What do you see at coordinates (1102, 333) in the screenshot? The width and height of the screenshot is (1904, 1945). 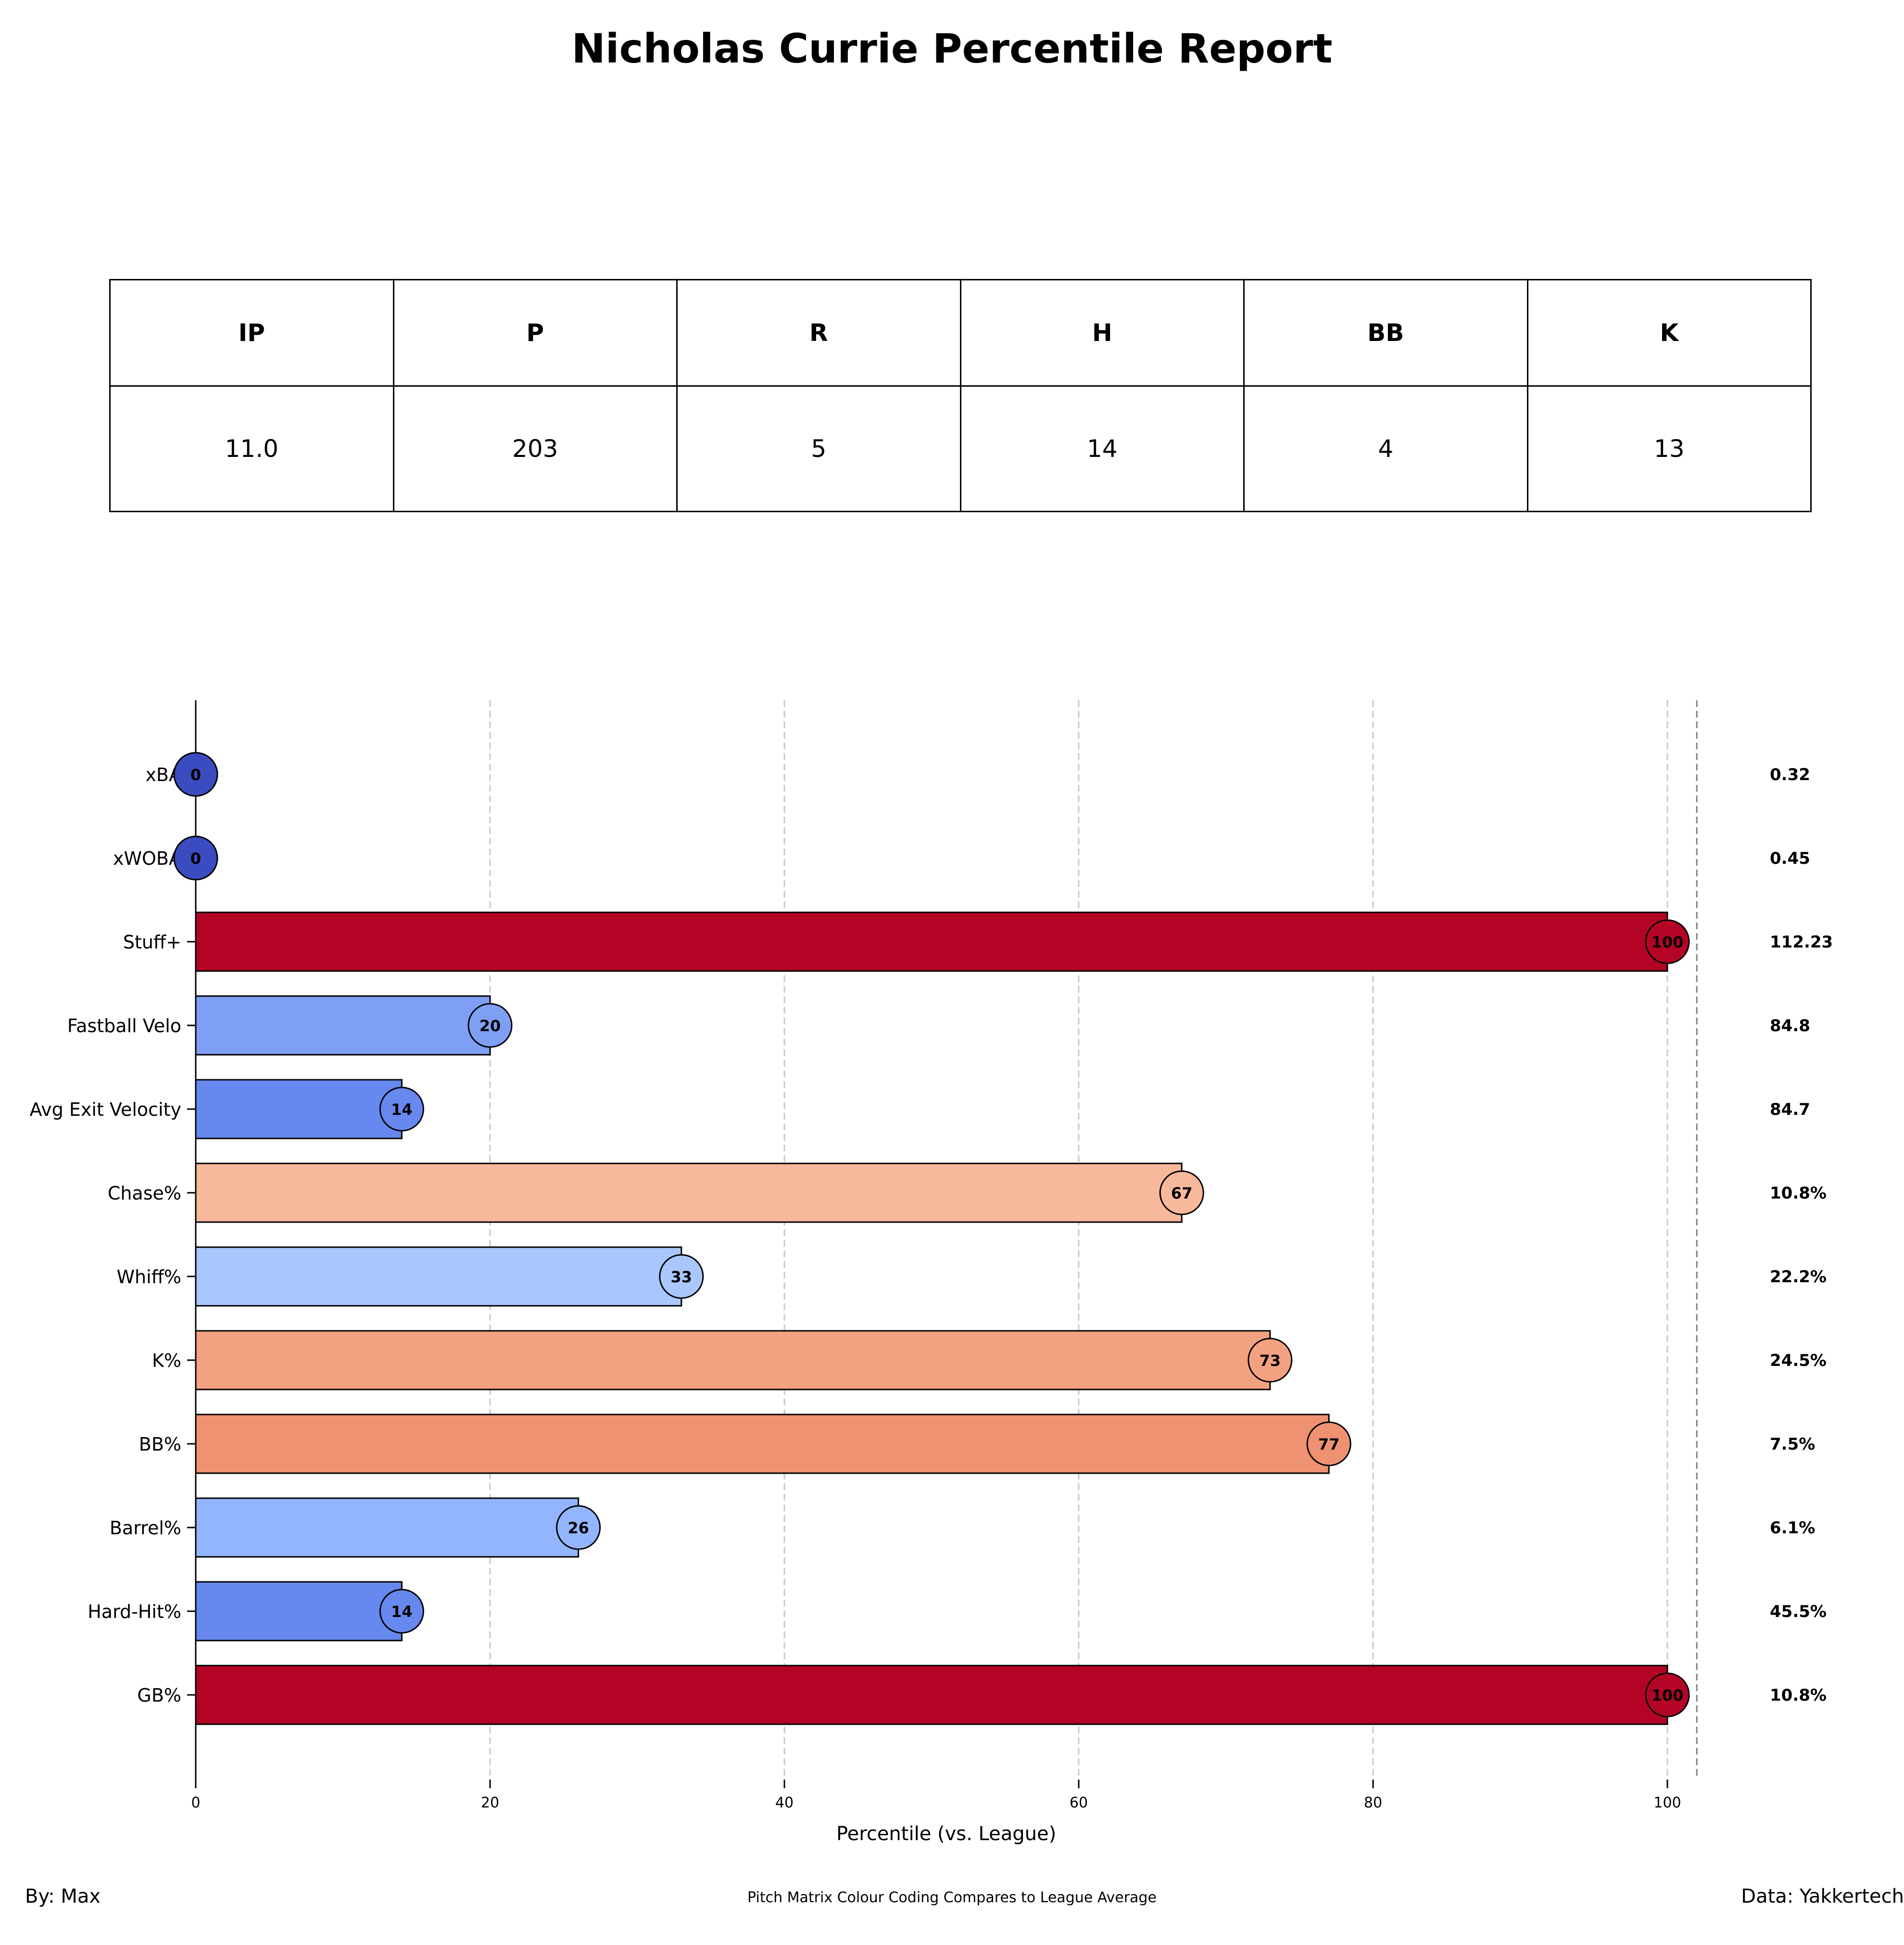 I see `stat-header-h: H` at bounding box center [1102, 333].